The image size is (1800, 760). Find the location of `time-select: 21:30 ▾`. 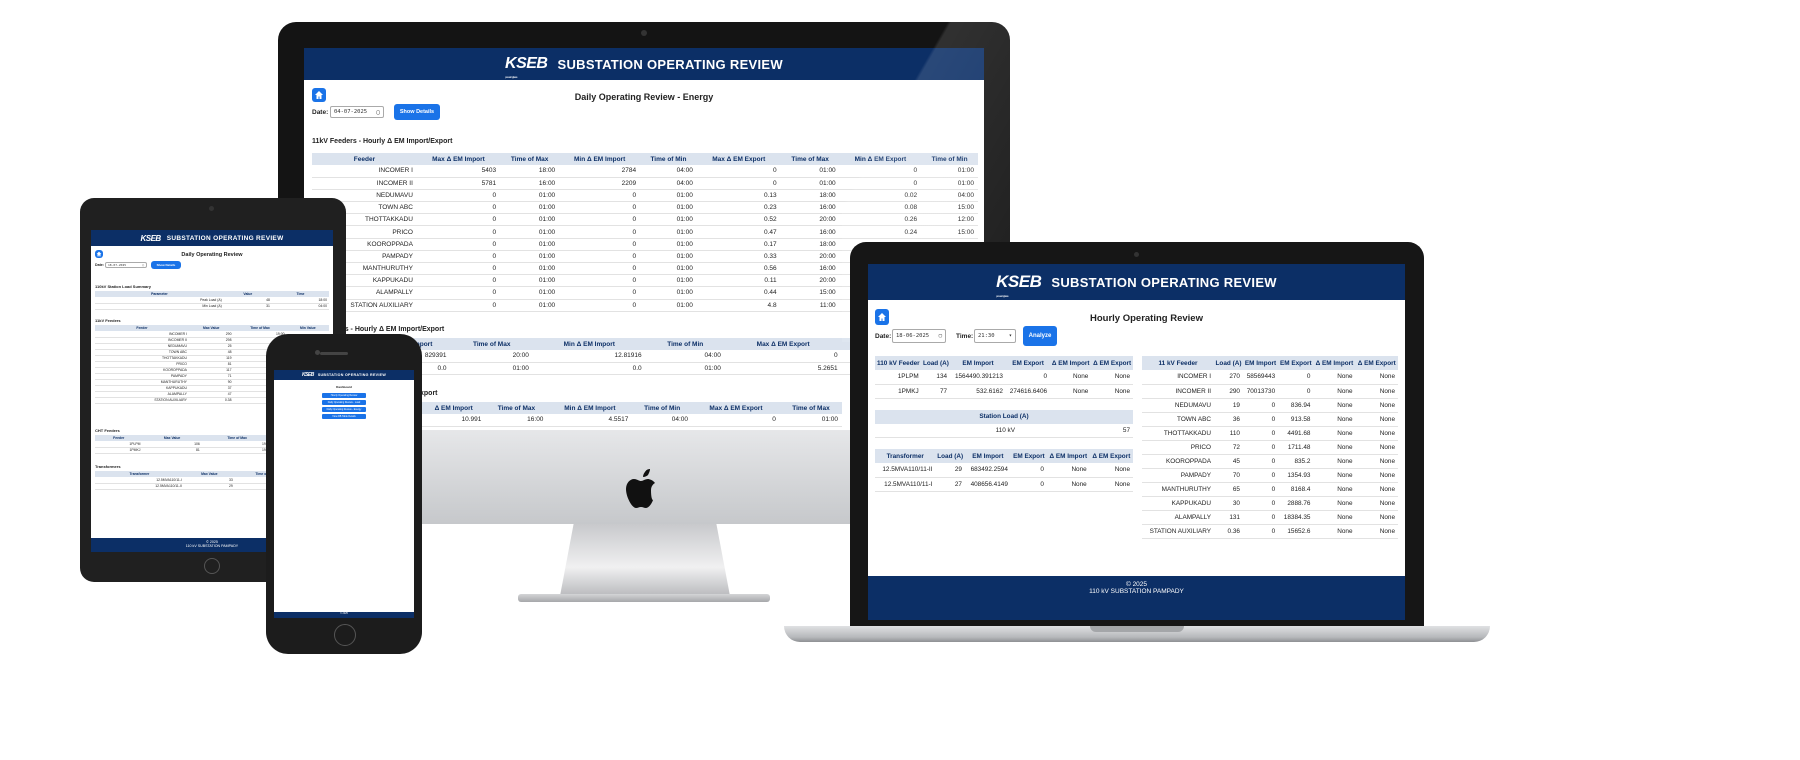

time-select: 21:30 ▾ is located at coordinates (995, 336).